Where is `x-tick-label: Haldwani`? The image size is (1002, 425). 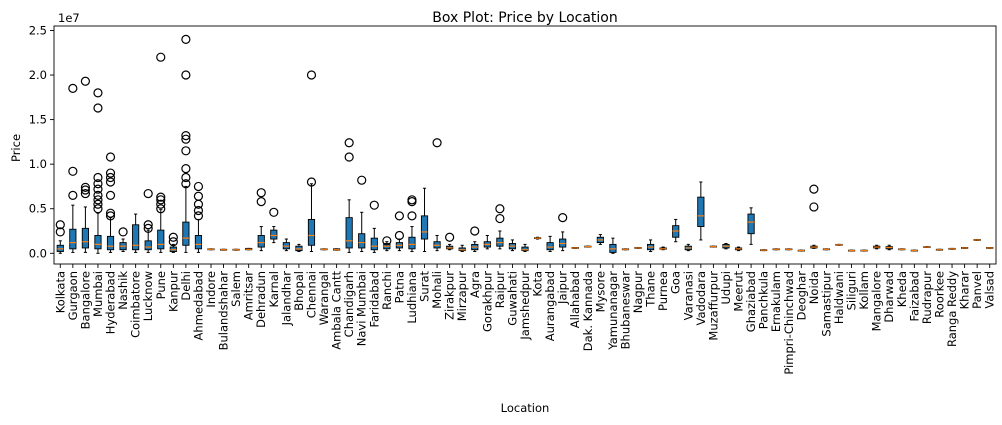
x-tick-label: Haldwani is located at coordinates (839, 297).